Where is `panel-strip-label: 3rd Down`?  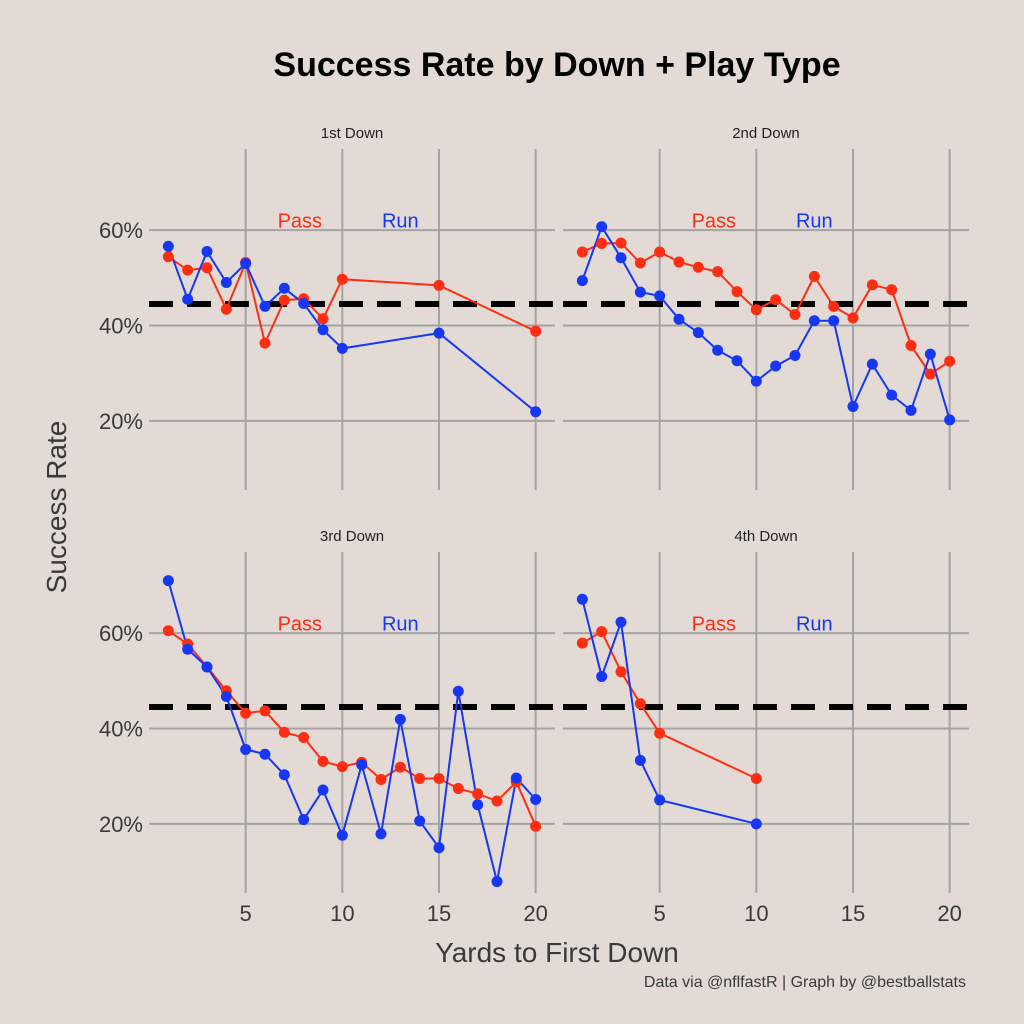 panel-strip-label: 3rd Down is located at coordinates (352, 536).